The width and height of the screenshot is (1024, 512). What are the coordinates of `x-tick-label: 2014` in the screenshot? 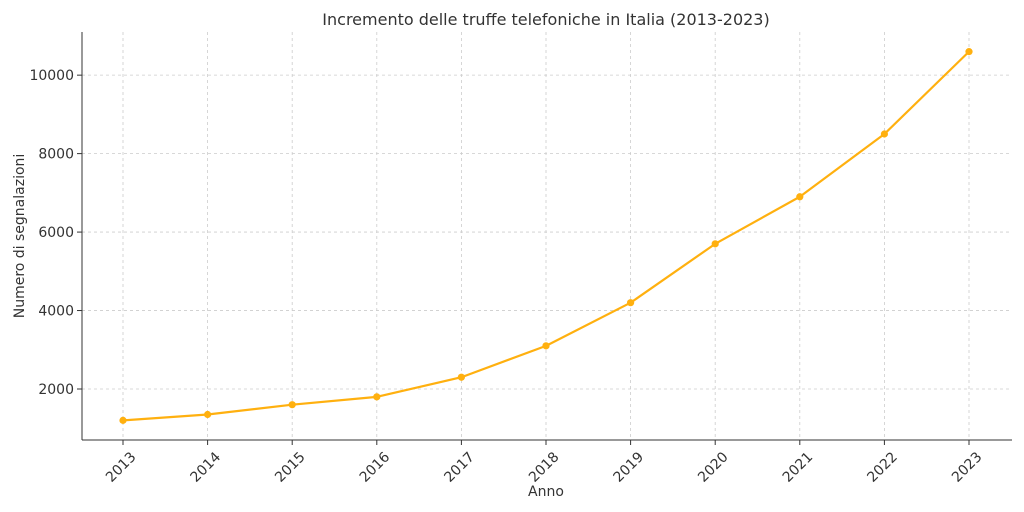 It's located at (206, 467).